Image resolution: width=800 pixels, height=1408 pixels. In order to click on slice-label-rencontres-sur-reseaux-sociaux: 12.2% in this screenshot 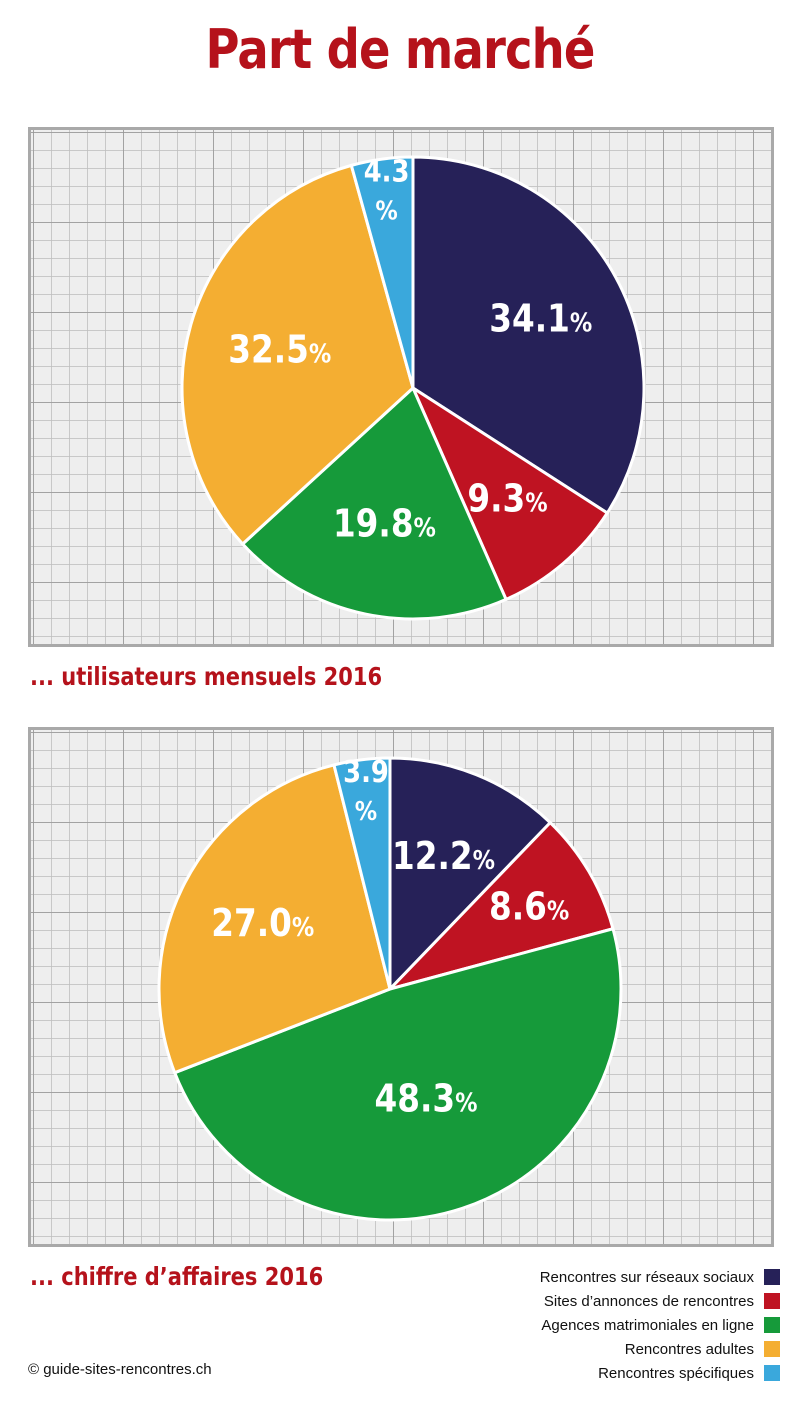, I will do `click(443, 857)`.